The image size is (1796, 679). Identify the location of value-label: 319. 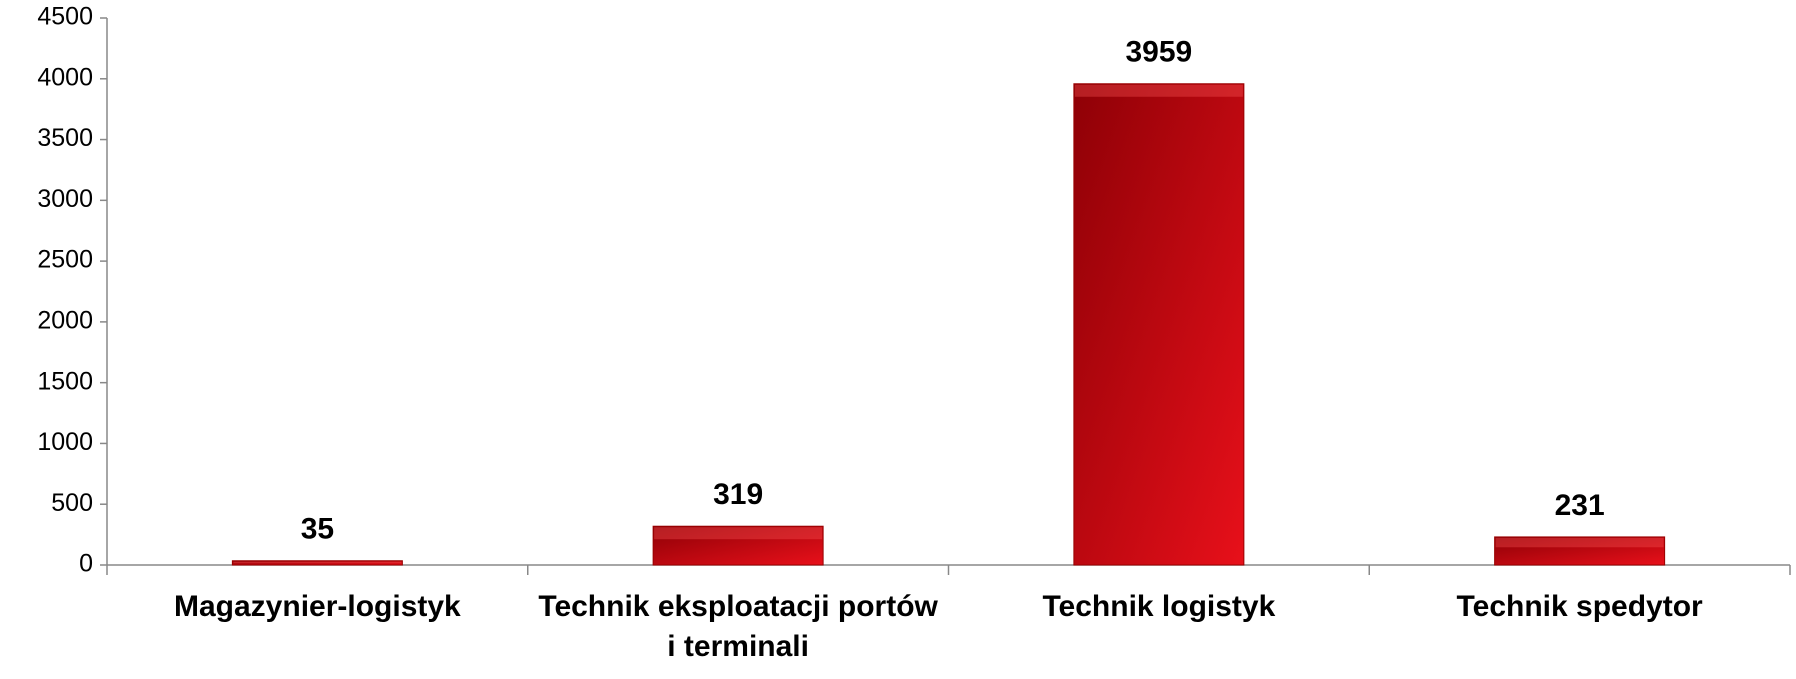
(738, 494).